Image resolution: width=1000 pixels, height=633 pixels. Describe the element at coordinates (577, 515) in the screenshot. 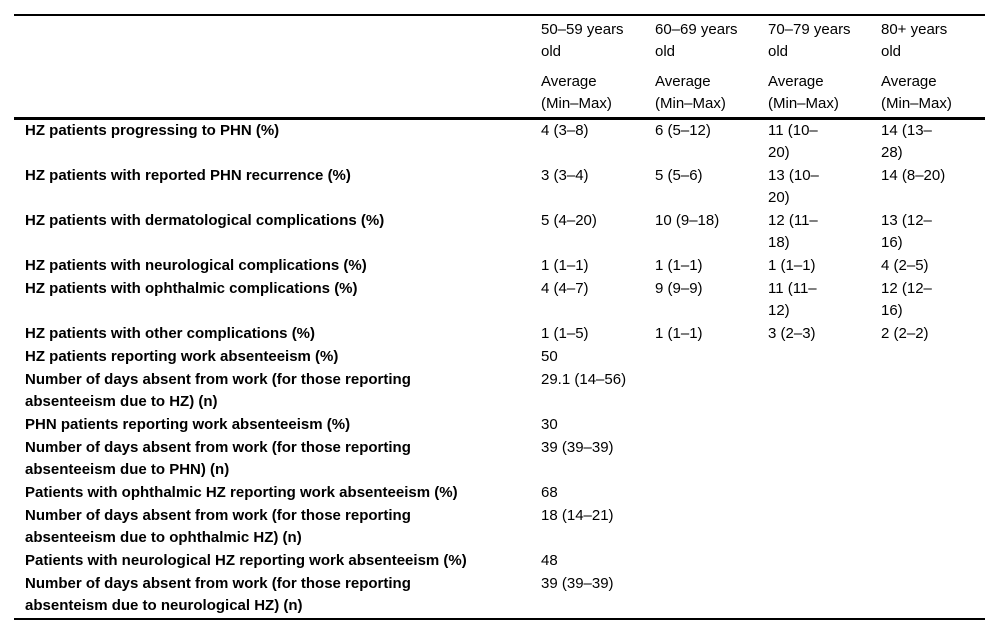

I see `value-cell: 18 (14–21)` at that location.